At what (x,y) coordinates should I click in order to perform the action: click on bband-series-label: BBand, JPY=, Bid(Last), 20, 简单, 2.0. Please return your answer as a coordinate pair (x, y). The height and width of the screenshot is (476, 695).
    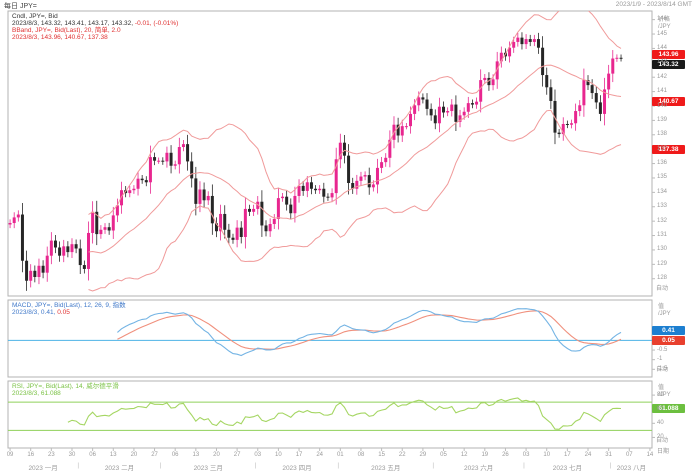
    Looking at the image, I should click on (66, 30).